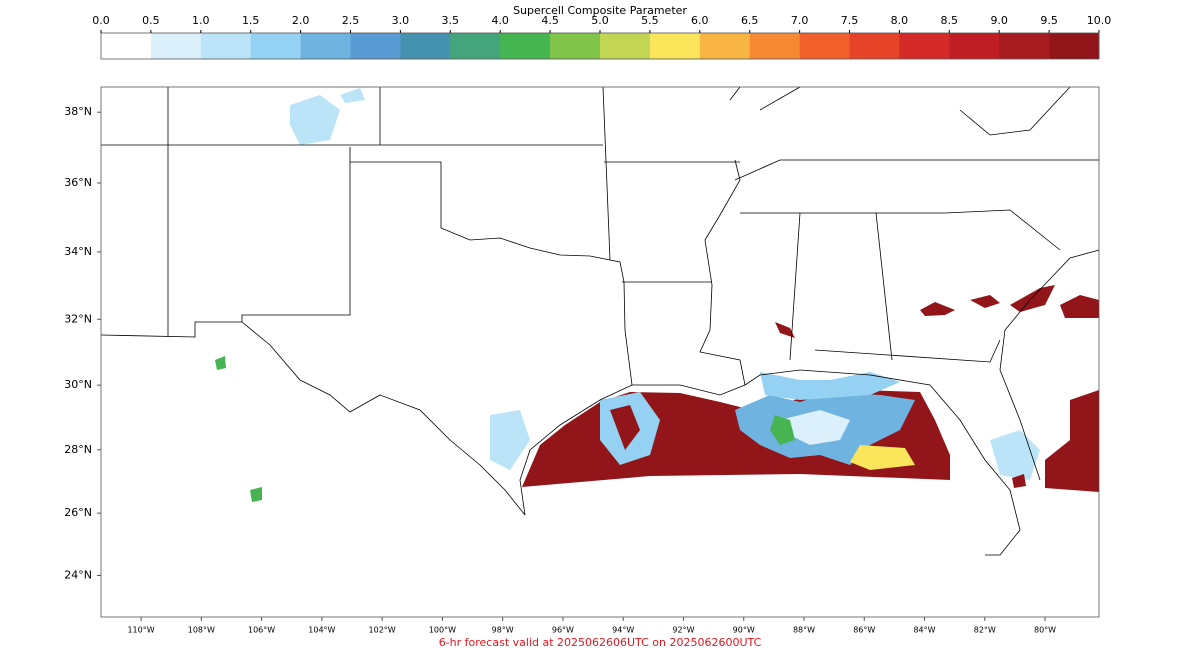 The image size is (1200, 650). Describe the element at coordinates (650, 20) in the screenshot. I see `colorbar-tick-label: 5.5` at that location.